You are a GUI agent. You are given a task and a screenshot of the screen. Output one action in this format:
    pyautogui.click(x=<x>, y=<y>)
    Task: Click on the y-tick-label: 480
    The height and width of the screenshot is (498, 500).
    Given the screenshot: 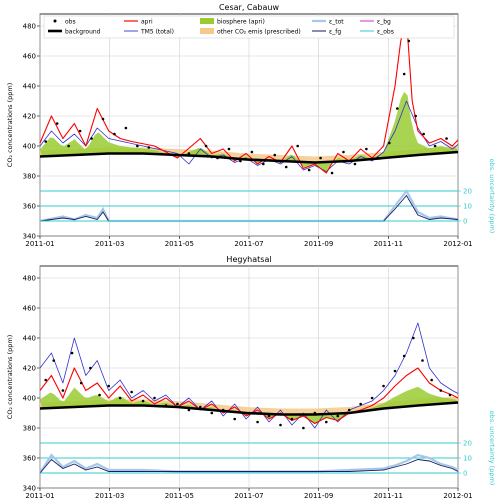 What is the action you would take?
    pyautogui.click(x=29, y=279)
    